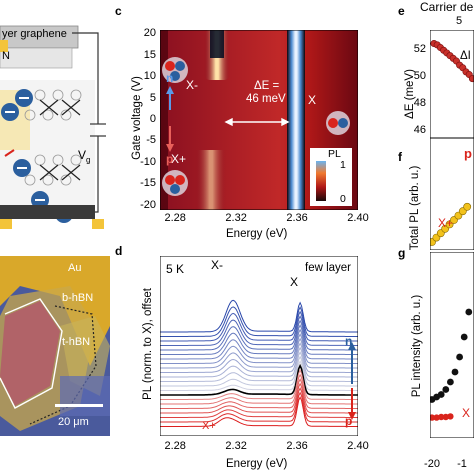 The height and width of the screenshot is (474, 474). I want to click on panel-g-x-tick-0: -20, so click(432, 464).